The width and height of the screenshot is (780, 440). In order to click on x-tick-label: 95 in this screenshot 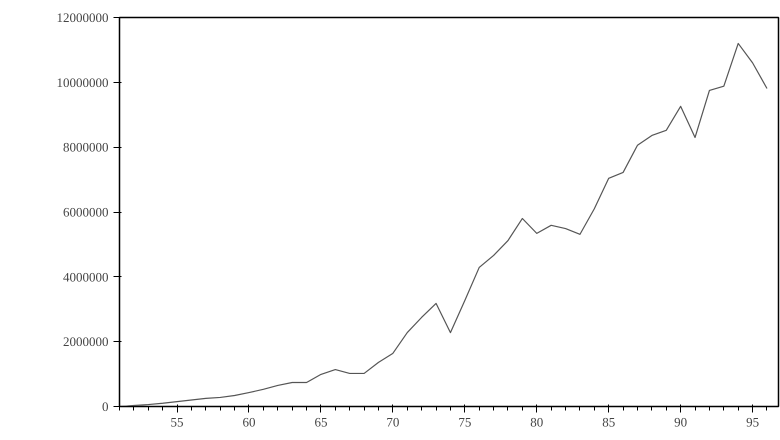, I will do `click(753, 422)`.